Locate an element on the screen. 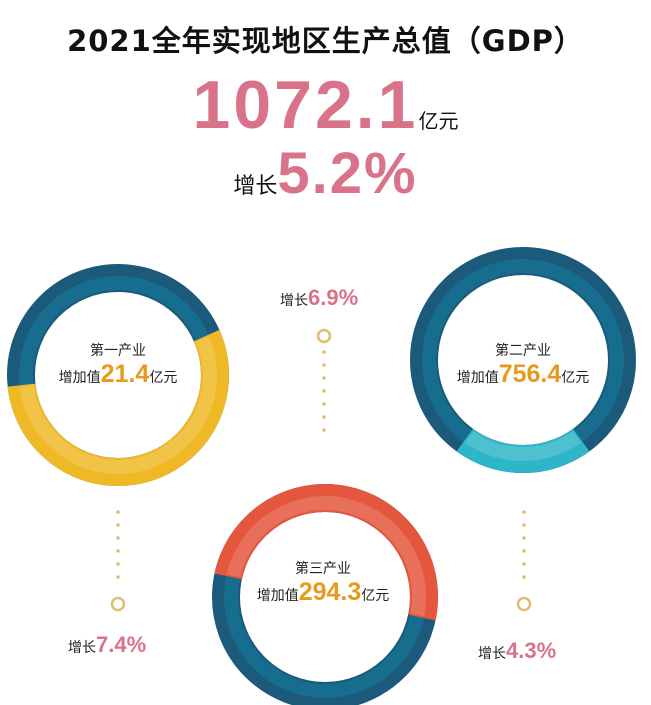 The height and width of the screenshot is (705, 651). total-gdp-unit: 亿元 is located at coordinates (438, 121).